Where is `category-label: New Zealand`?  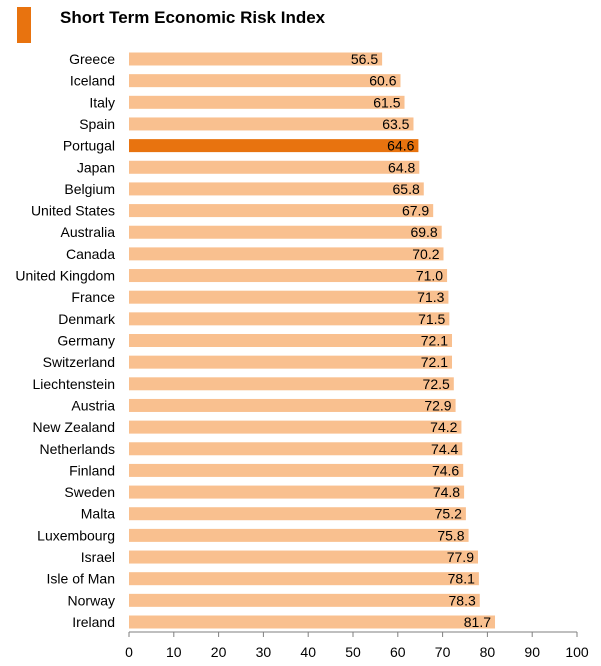 category-label: New Zealand is located at coordinates (74, 427).